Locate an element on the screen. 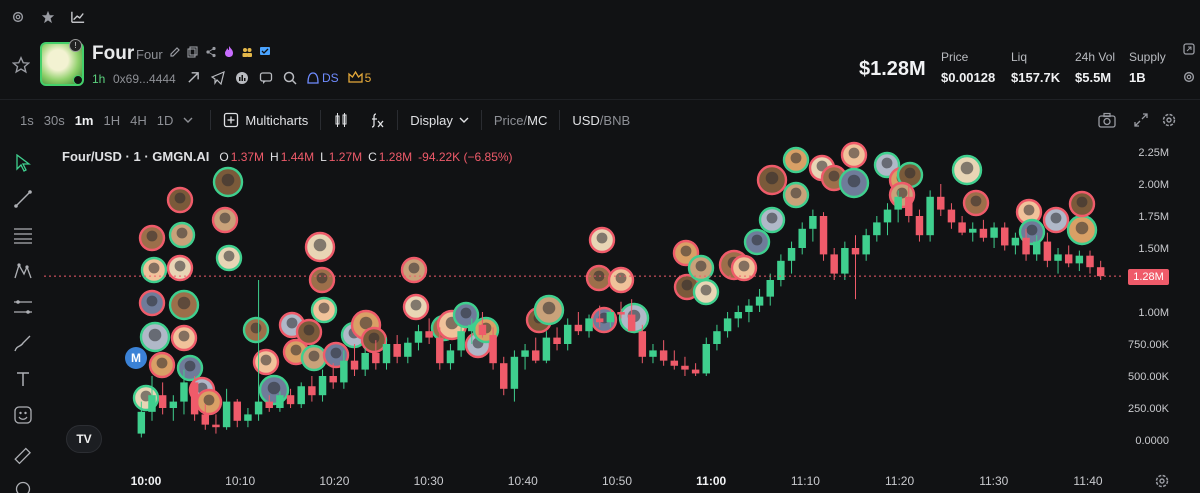 The image size is (1200, 493). timeframe-chevron-down-icon is located at coordinates (188, 120).